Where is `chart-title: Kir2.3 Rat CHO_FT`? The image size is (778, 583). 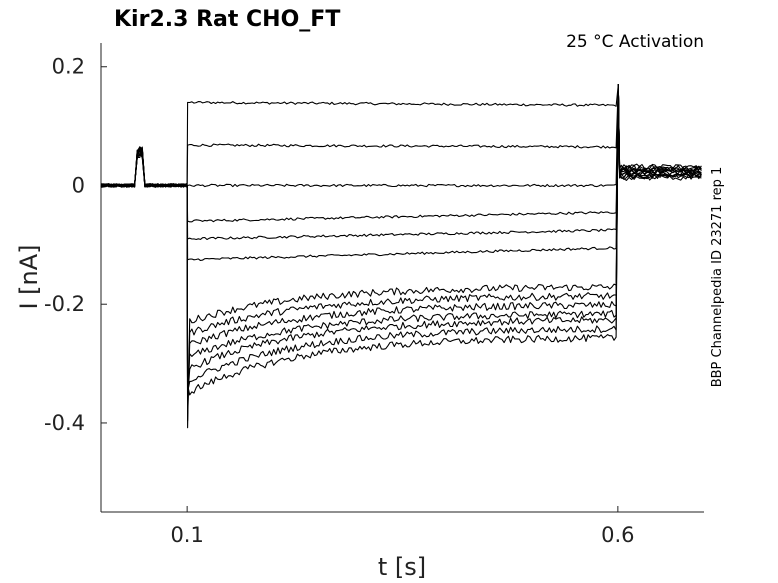
chart-title: Kir2.3 Rat CHO_FT is located at coordinates (227, 19).